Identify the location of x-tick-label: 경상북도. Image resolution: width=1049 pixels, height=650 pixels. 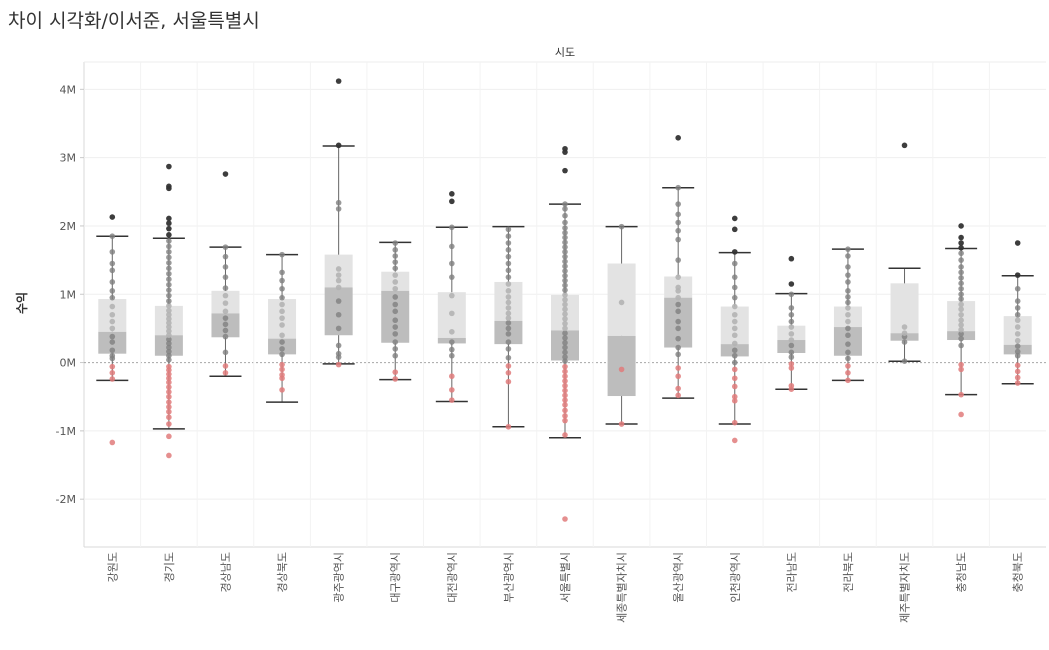
(282, 572).